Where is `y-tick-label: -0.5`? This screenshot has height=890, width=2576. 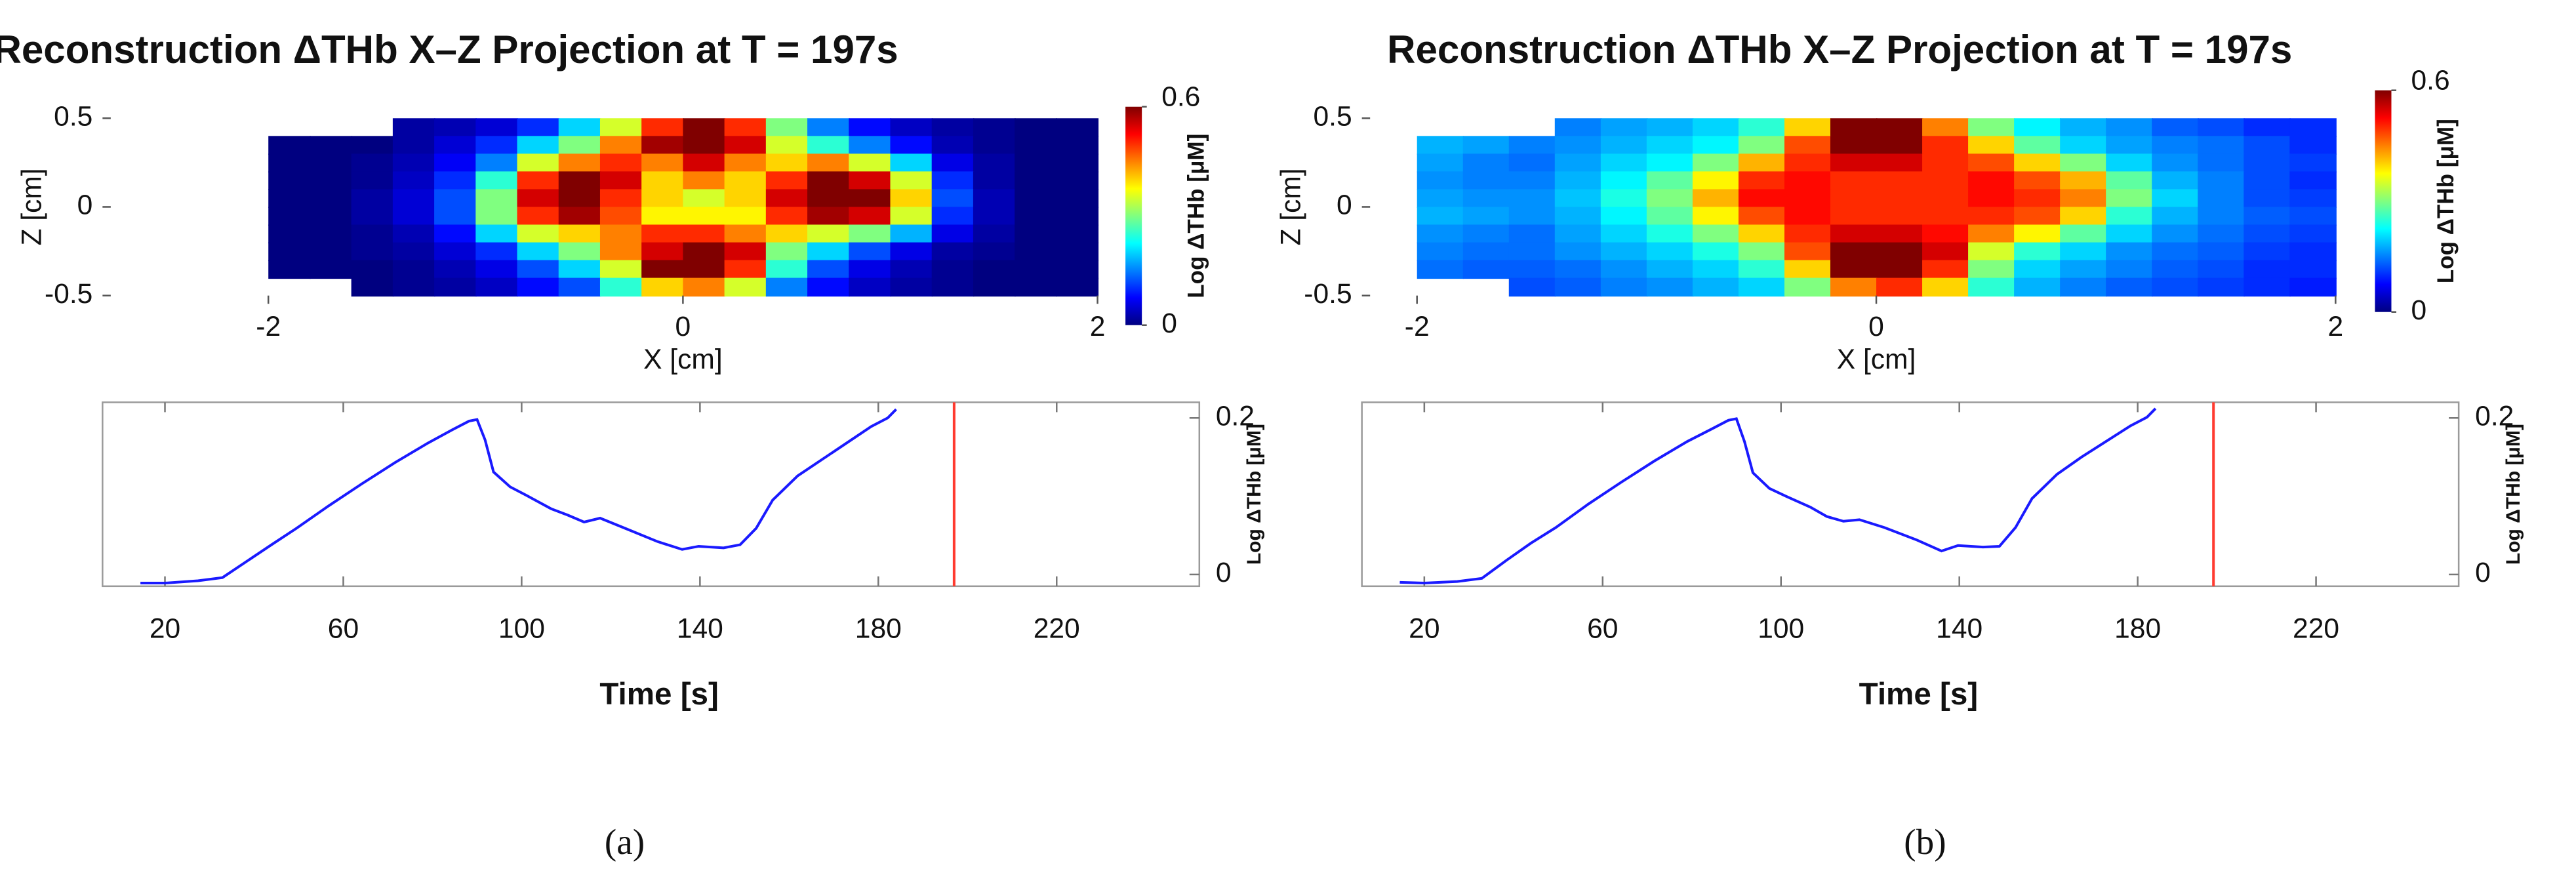
y-tick-label: -0.5 is located at coordinates (68, 294).